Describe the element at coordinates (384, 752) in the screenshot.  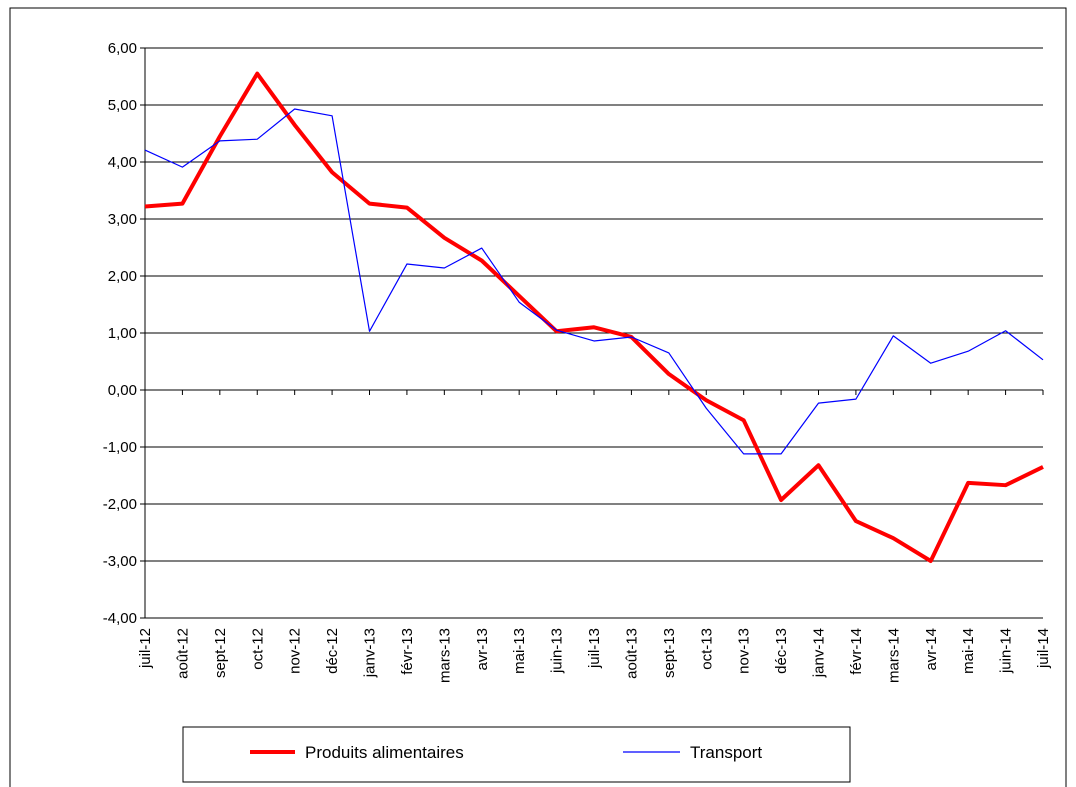
I see `legend-label: Produits alimentaires` at that location.